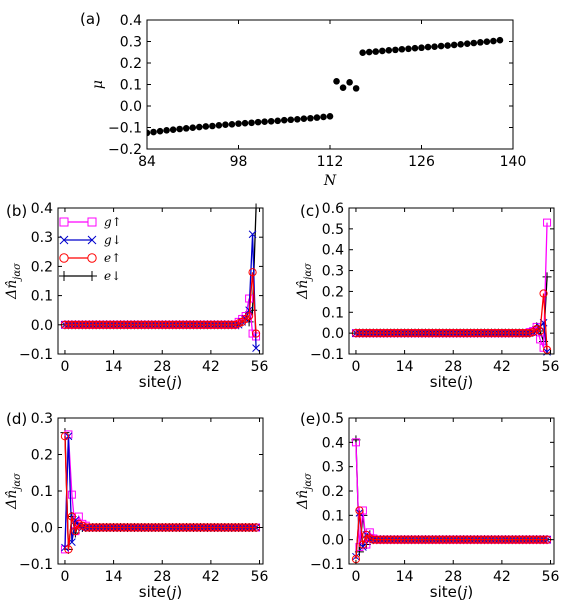 Image resolution: width=576 pixels, height=609 pixels. I want to click on series-plus, so click(160, 491).